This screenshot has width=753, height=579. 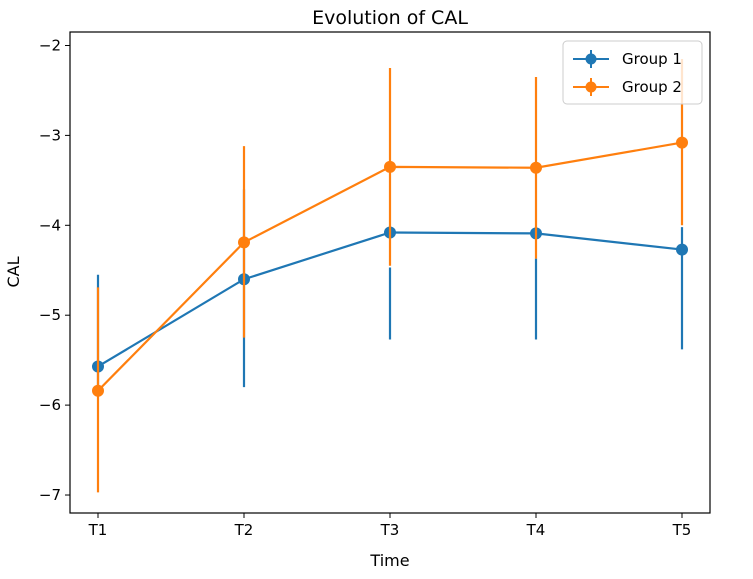 What do you see at coordinates (50, 225) in the screenshot?
I see `y-tick-label: −4` at bounding box center [50, 225].